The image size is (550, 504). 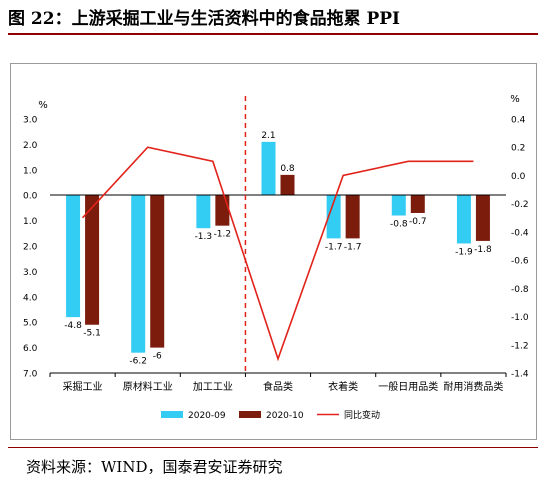 What do you see at coordinates (223, 235) in the screenshot?
I see `bar-value-label: -1.2` at bounding box center [223, 235].